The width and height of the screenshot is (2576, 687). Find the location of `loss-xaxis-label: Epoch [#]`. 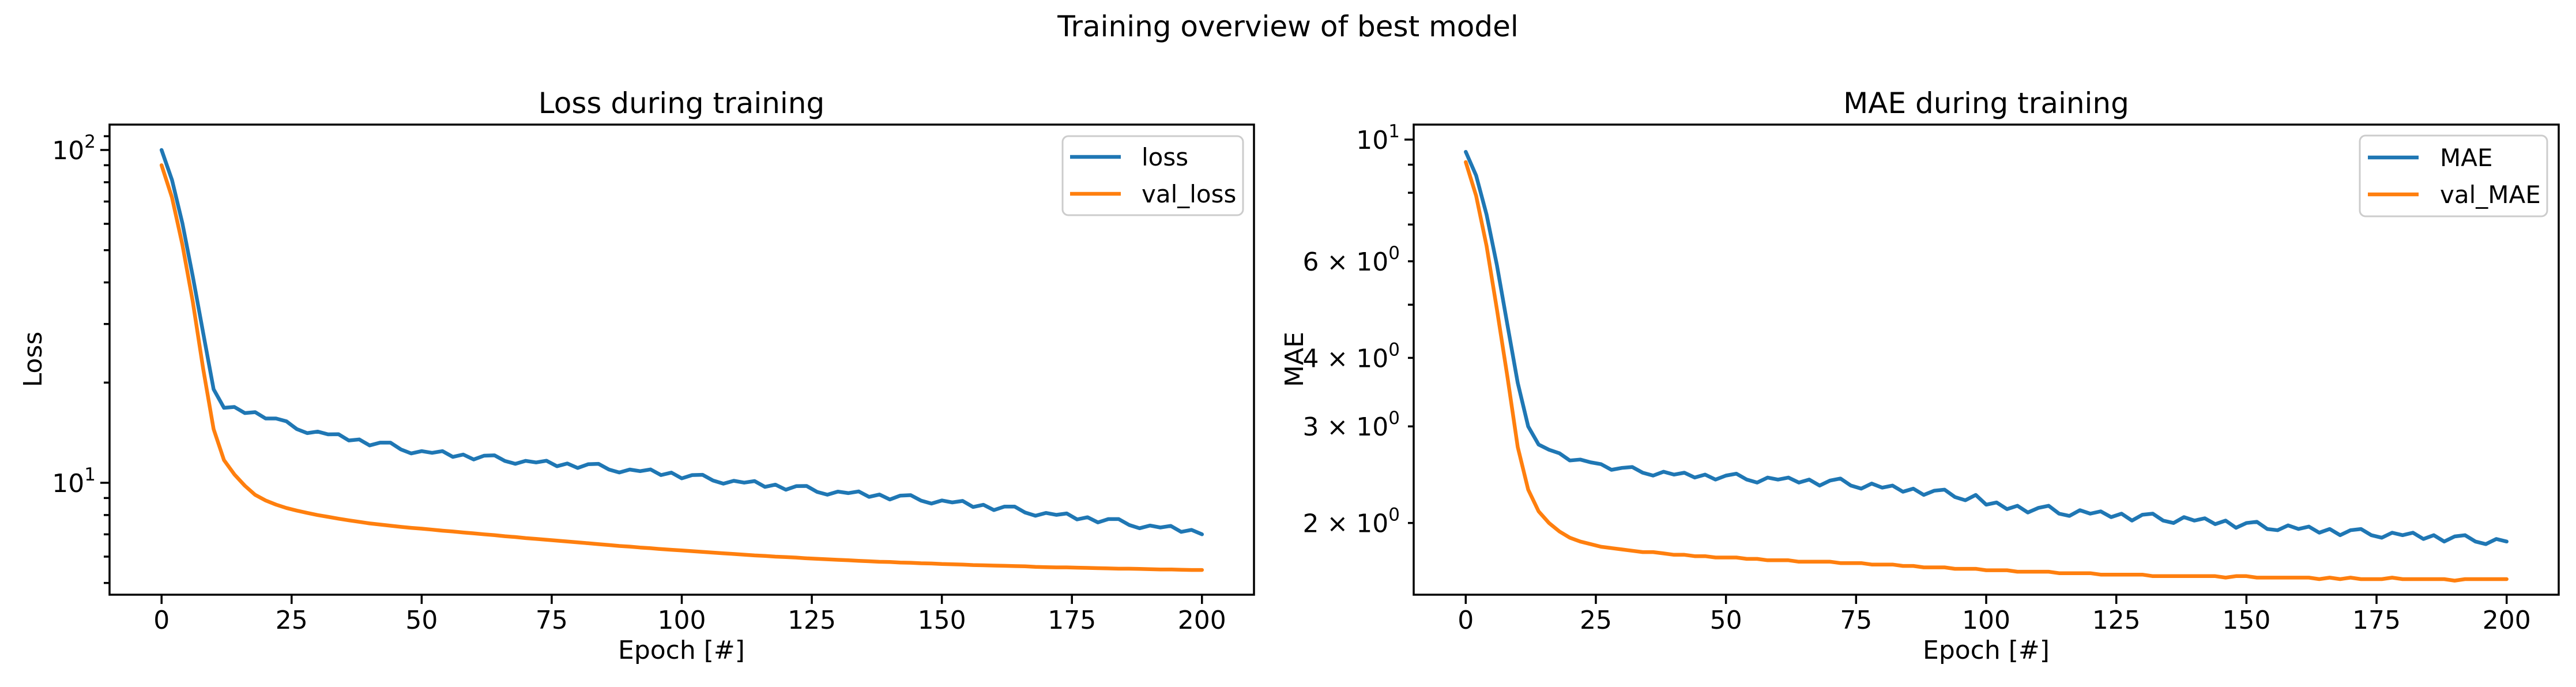

loss-xaxis-label: Epoch [#] is located at coordinates (681, 650).